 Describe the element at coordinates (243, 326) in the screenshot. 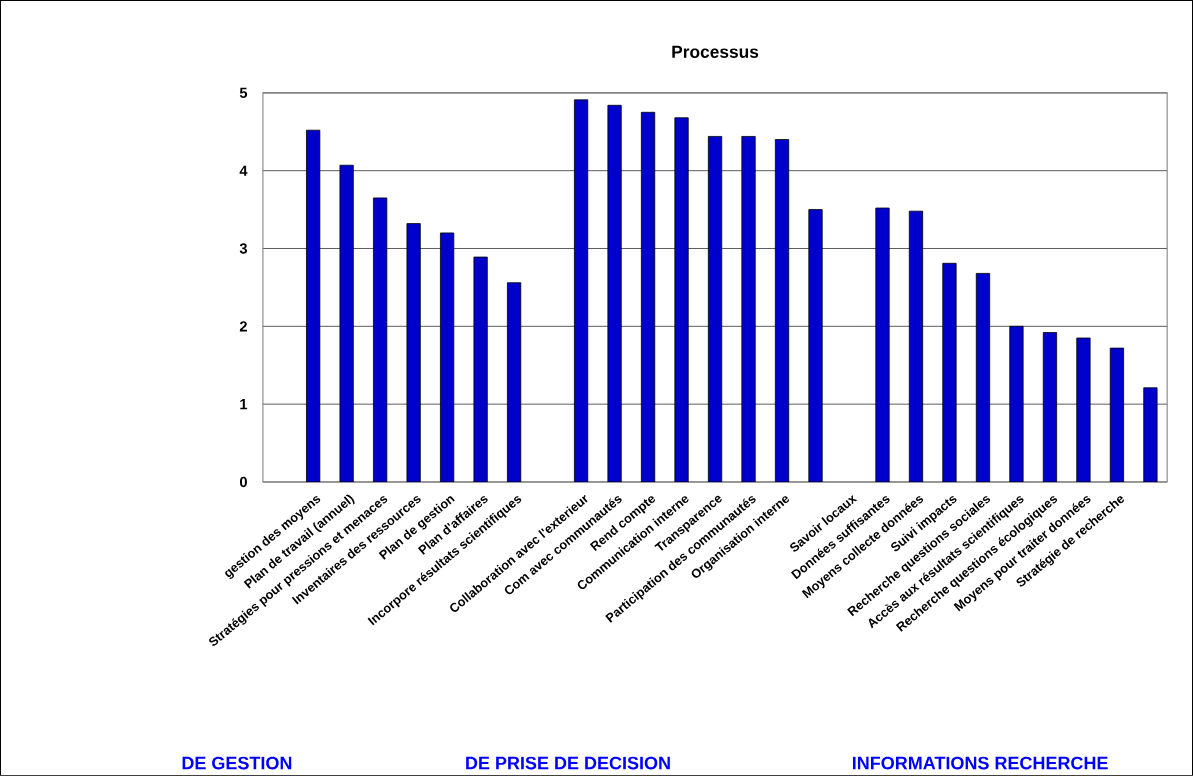

I see `y-tick-label: 2` at that location.